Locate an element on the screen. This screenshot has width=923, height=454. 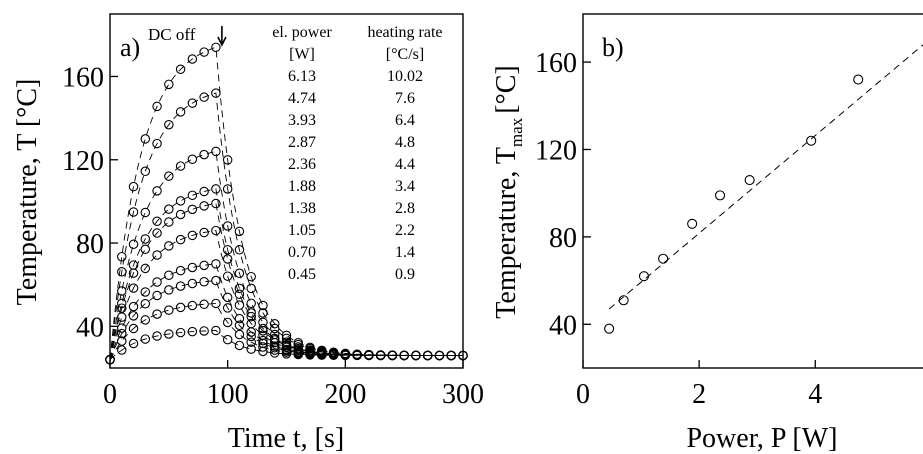
table-cell-rate: 10.02 is located at coordinates (405, 76).